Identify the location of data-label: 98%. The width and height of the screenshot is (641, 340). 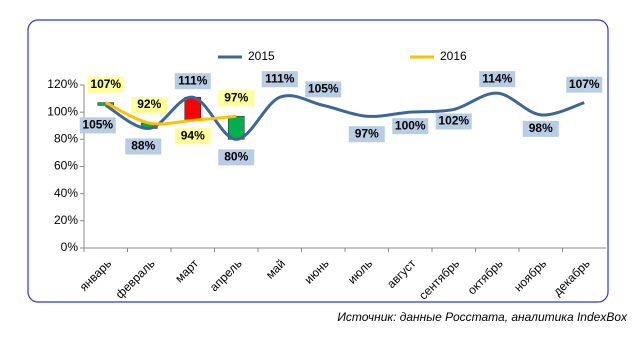
(541, 128).